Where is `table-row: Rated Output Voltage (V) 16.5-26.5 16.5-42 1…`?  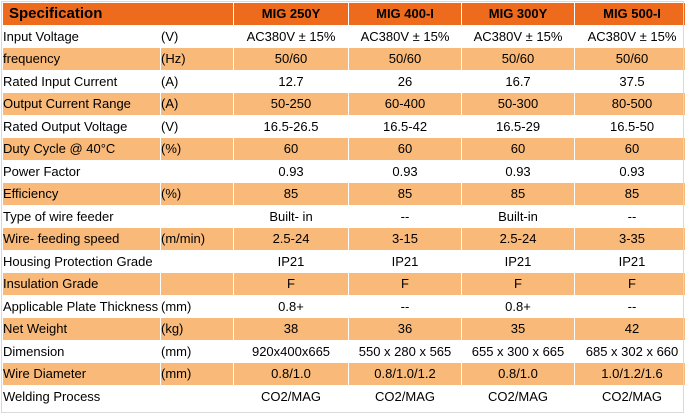 table-row: Rated Output Voltage (V) 16.5-26.5 16.5-42 1… is located at coordinates (344, 126).